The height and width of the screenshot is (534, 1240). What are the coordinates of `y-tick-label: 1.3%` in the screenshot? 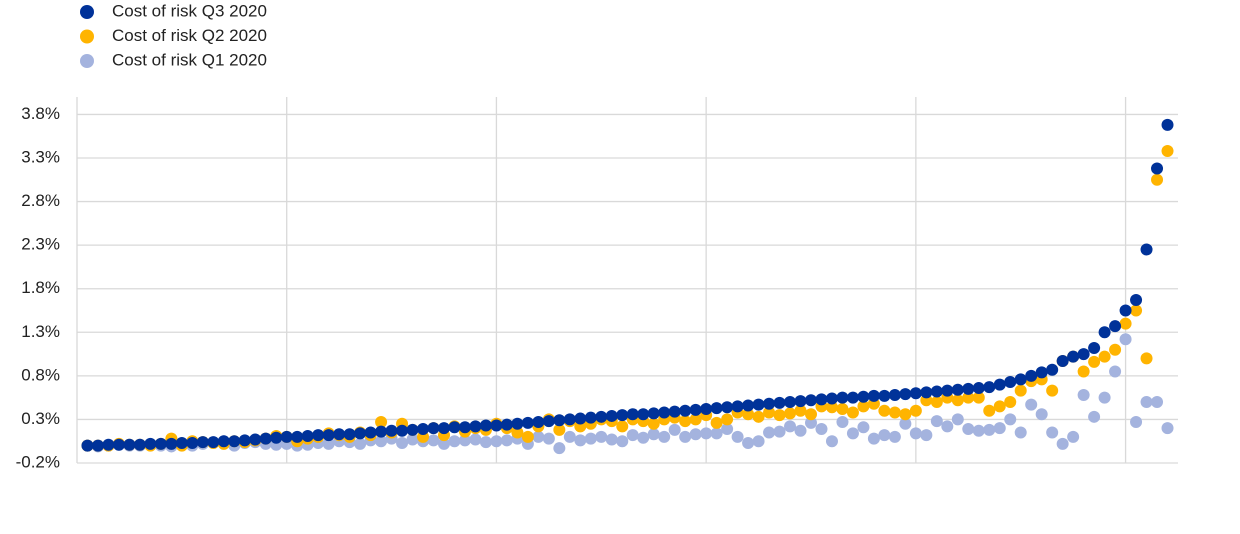 It's located at (40, 331).